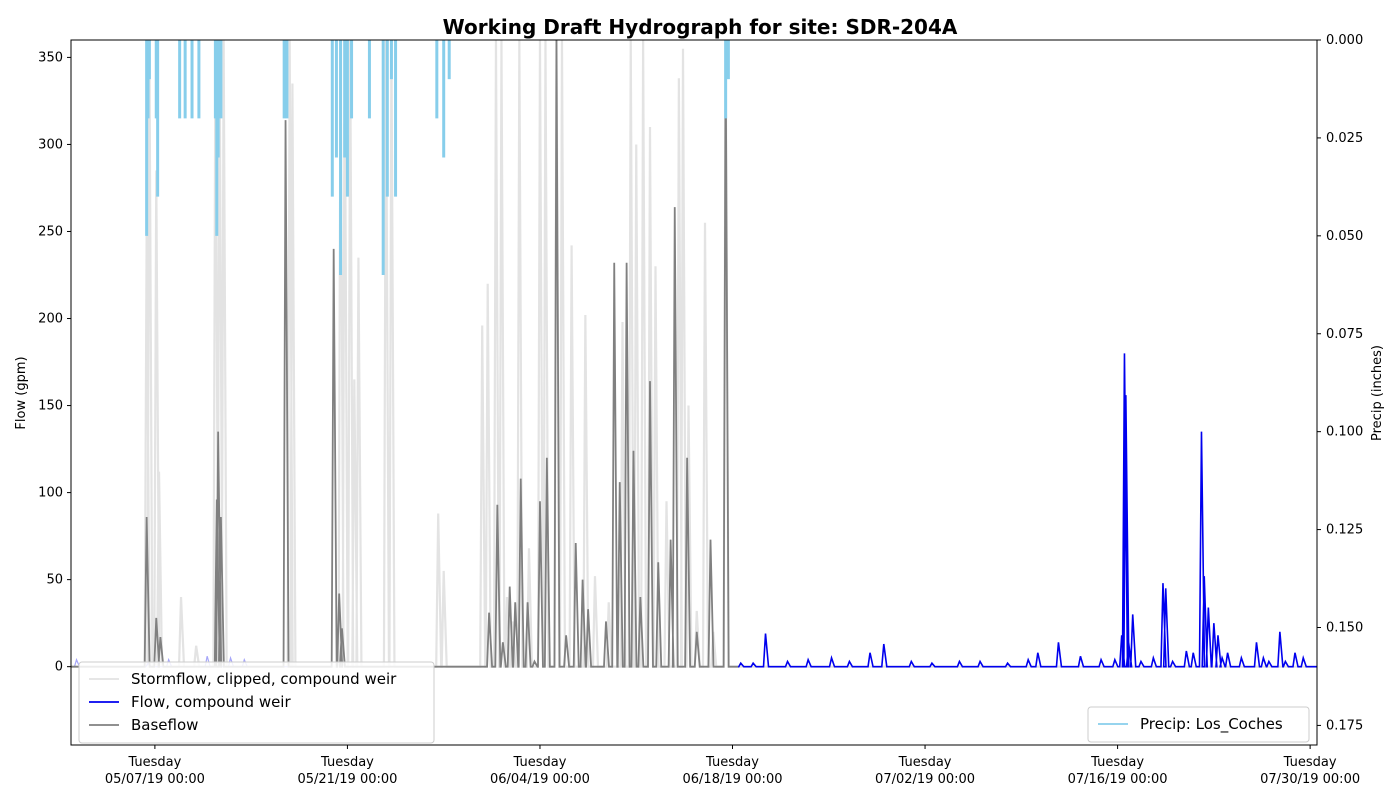  What do you see at coordinates (925, 779) in the screenshot?
I see `x-tick-label-date: 07/02/19 00:00` at bounding box center [925, 779].